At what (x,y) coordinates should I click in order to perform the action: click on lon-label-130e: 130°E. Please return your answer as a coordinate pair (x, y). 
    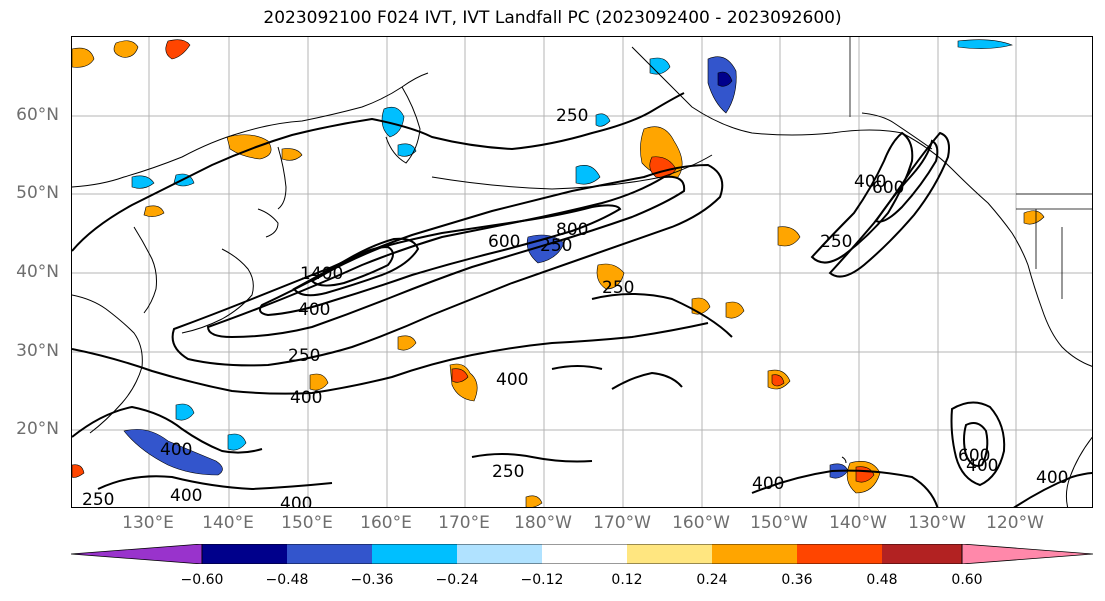
    Looking at the image, I should click on (148, 523).